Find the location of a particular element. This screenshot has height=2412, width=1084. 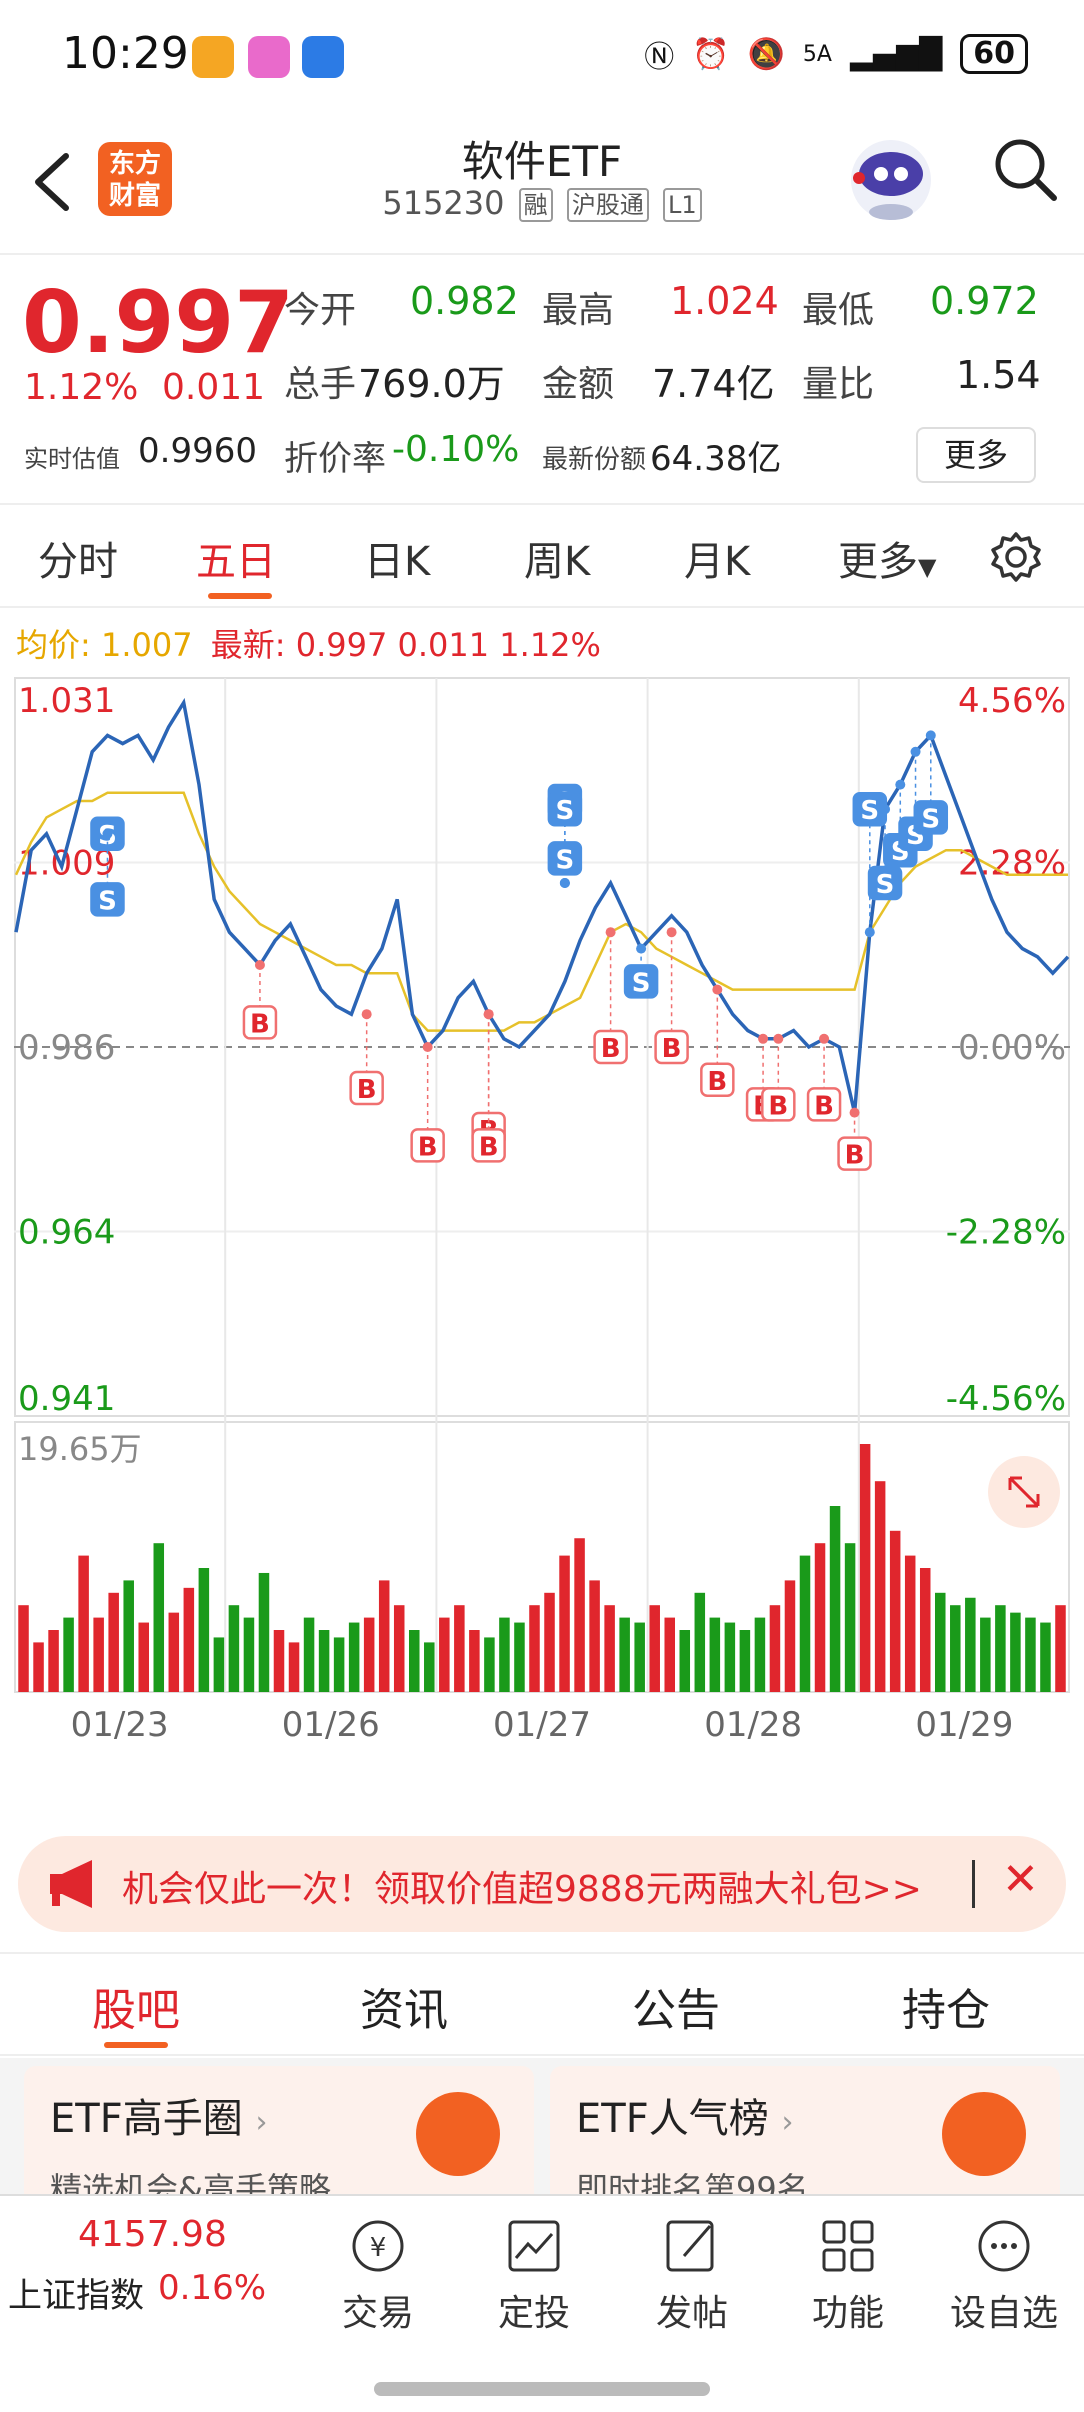

auto-invest-button: 定投 is located at coordinates (534, 2276).